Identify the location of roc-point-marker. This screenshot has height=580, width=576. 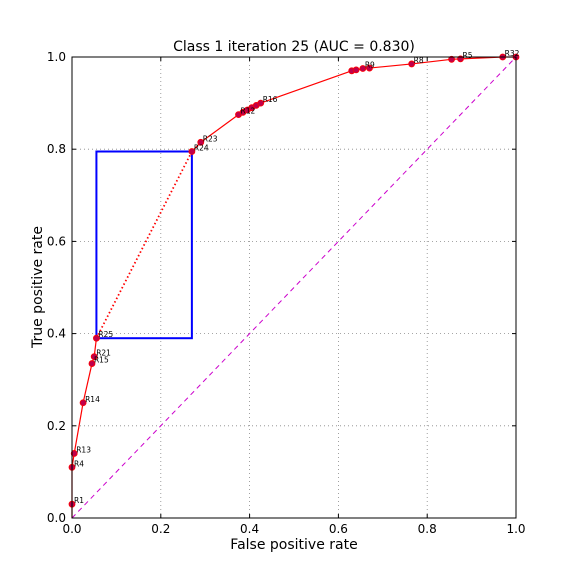
(356, 70).